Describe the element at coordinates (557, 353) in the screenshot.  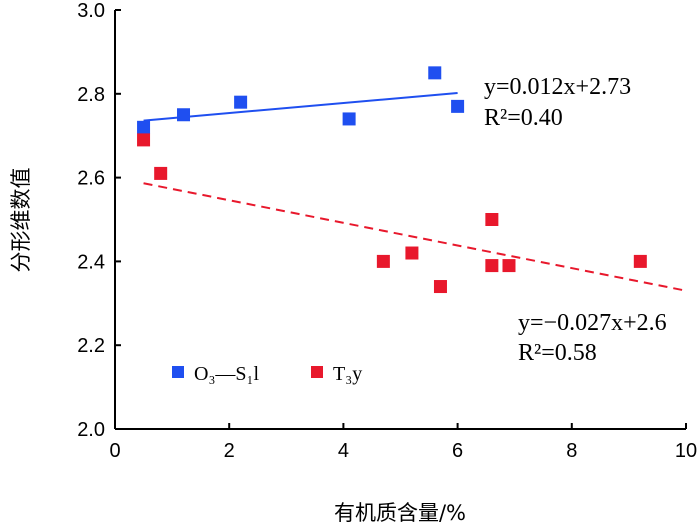
I see `red-r2: R²=0.58` at that location.